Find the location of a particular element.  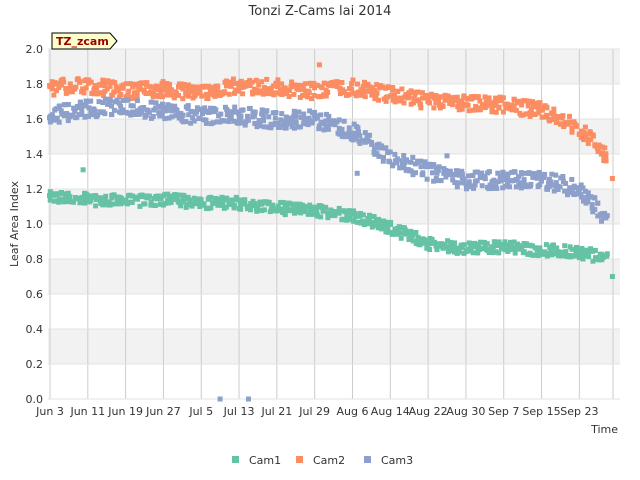

legend-label-cam3: Cam3 is located at coordinates (397, 460).